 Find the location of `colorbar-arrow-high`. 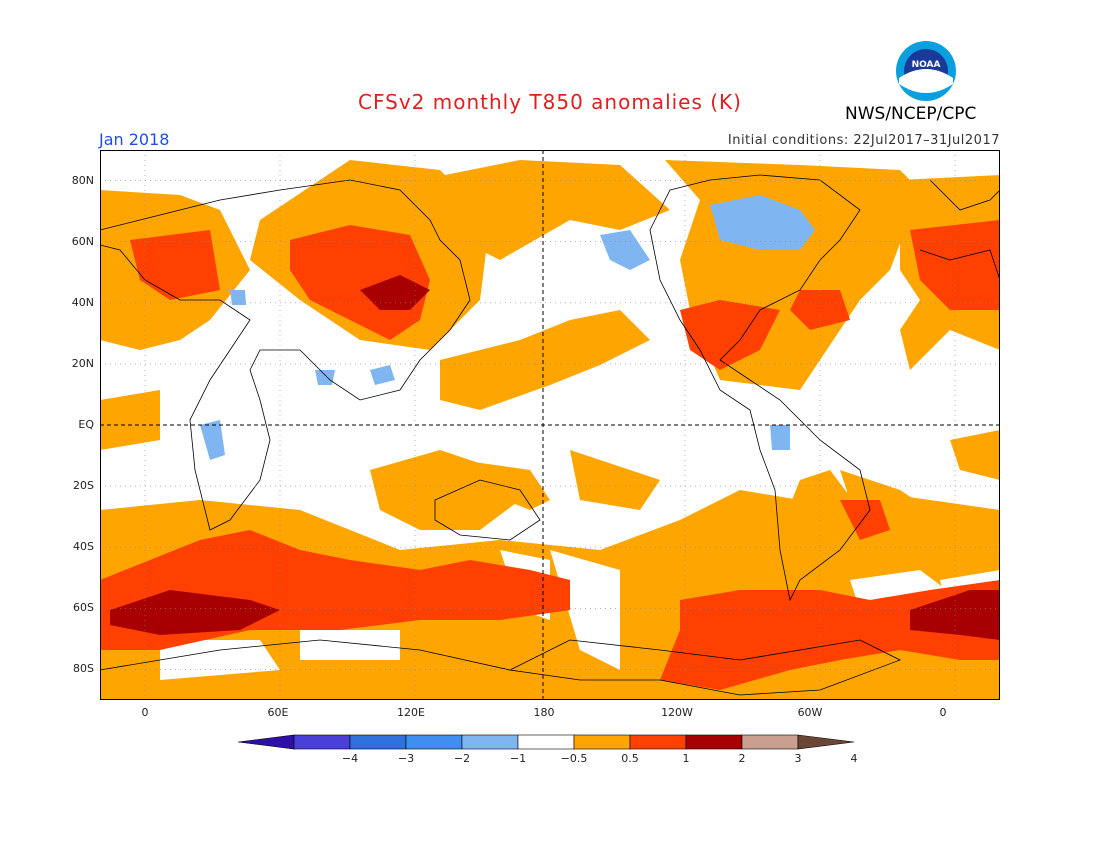

colorbar-arrow-high is located at coordinates (826, 742).